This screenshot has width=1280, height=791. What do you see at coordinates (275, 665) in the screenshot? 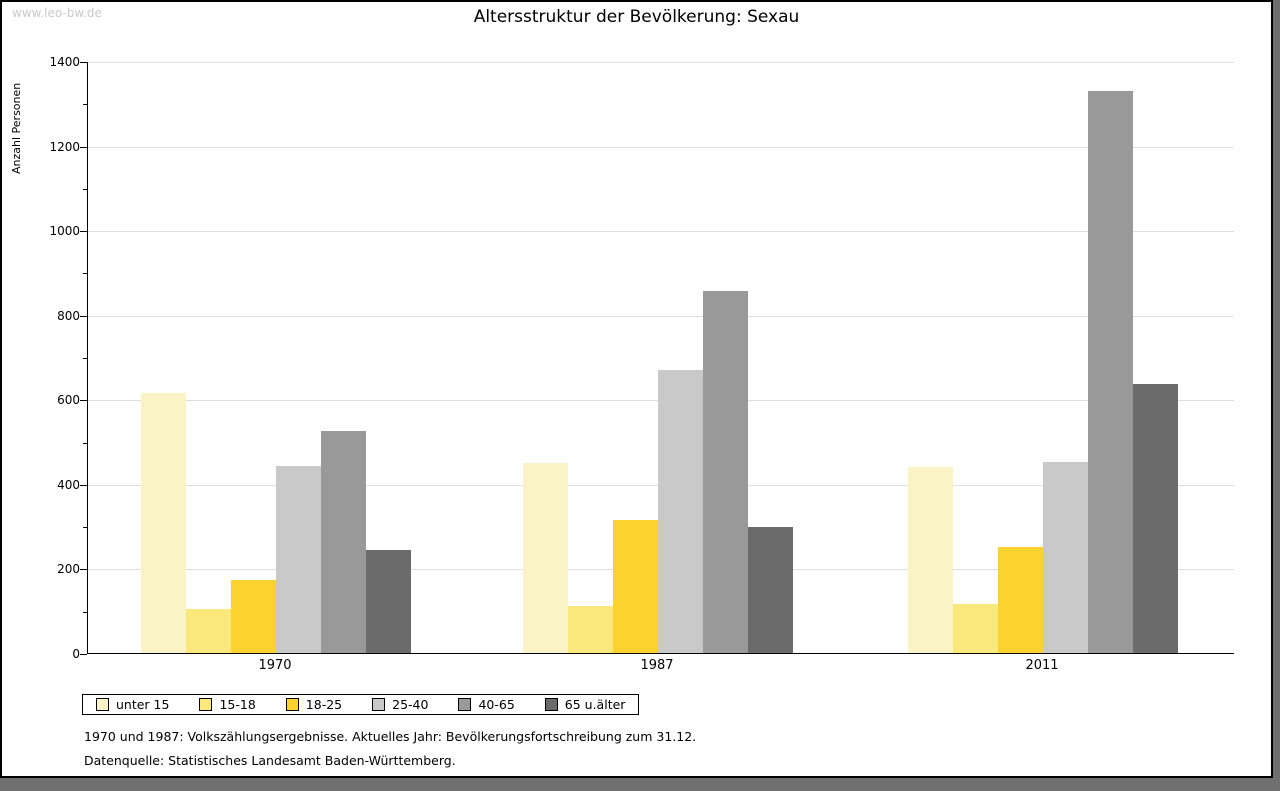
I see `x-tick-label-1970: 1970` at bounding box center [275, 665].